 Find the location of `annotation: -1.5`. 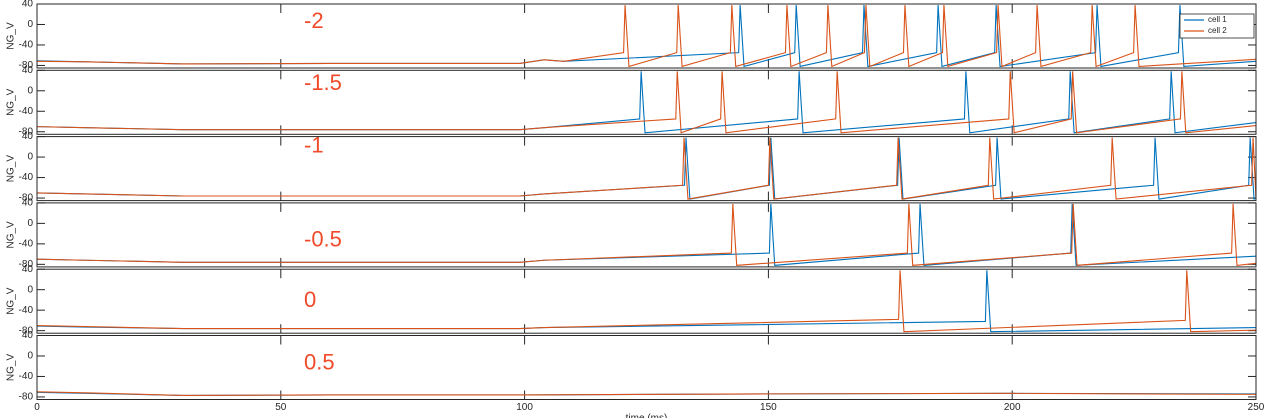

annotation: -1.5 is located at coordinates (323, 82).